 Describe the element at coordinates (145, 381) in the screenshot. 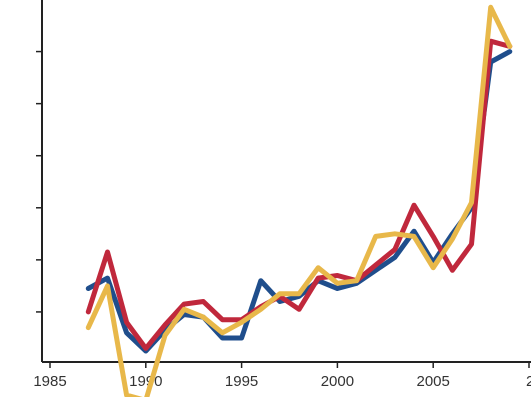

I see `x-tick-label: 1990` at that location.